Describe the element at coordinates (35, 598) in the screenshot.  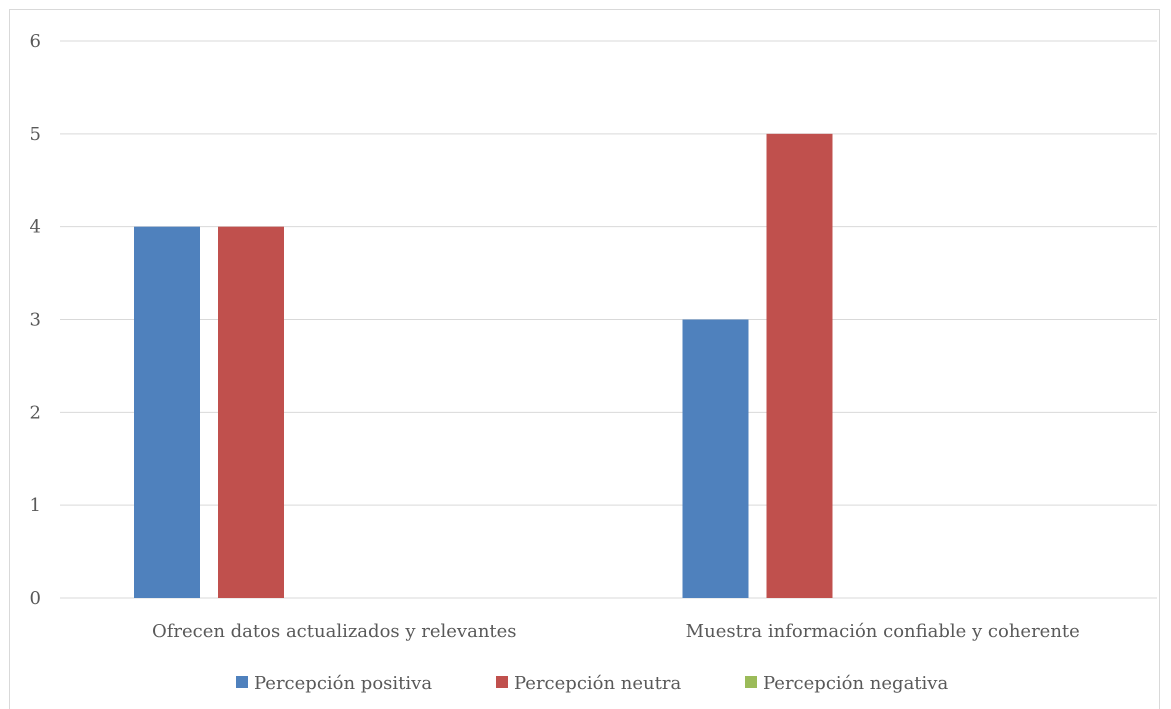
I see `y-tick-label: 0` at that location.